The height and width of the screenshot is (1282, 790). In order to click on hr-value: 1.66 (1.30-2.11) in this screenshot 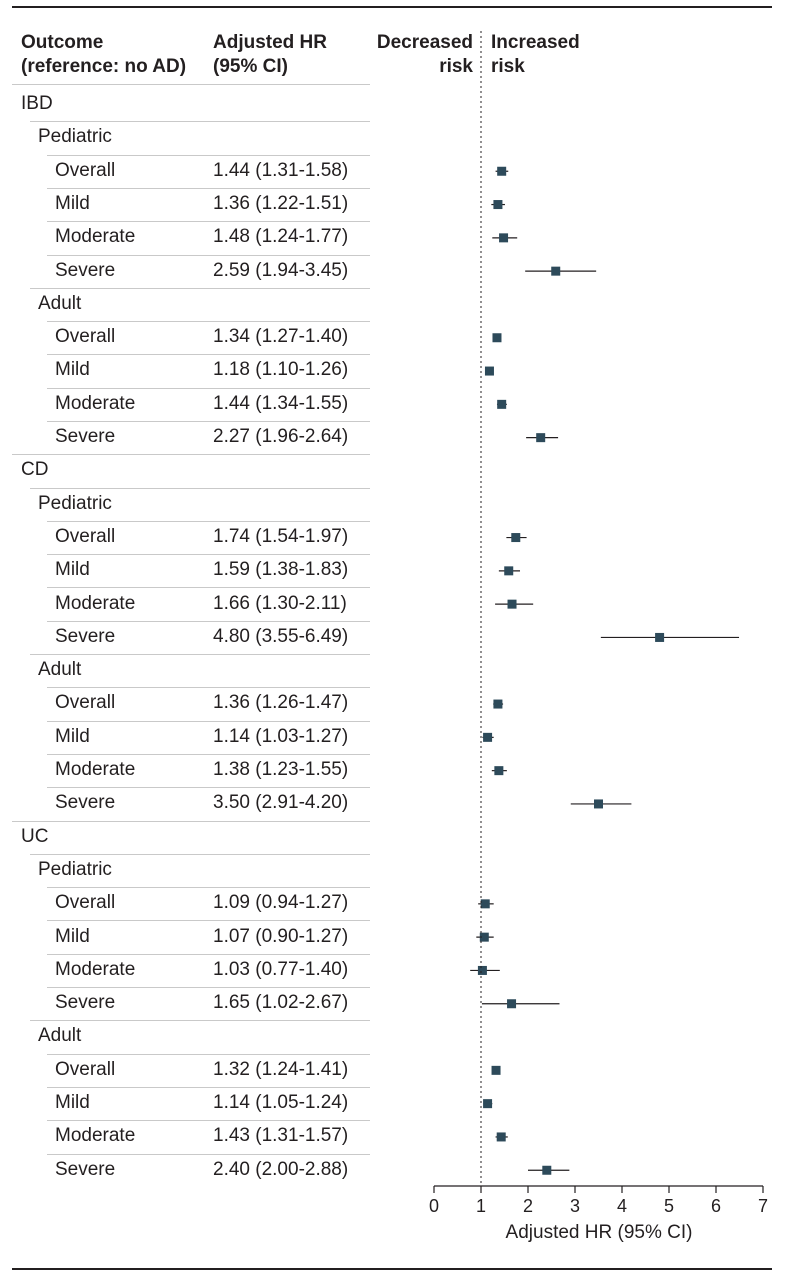, I will do `click(280, 603)`.